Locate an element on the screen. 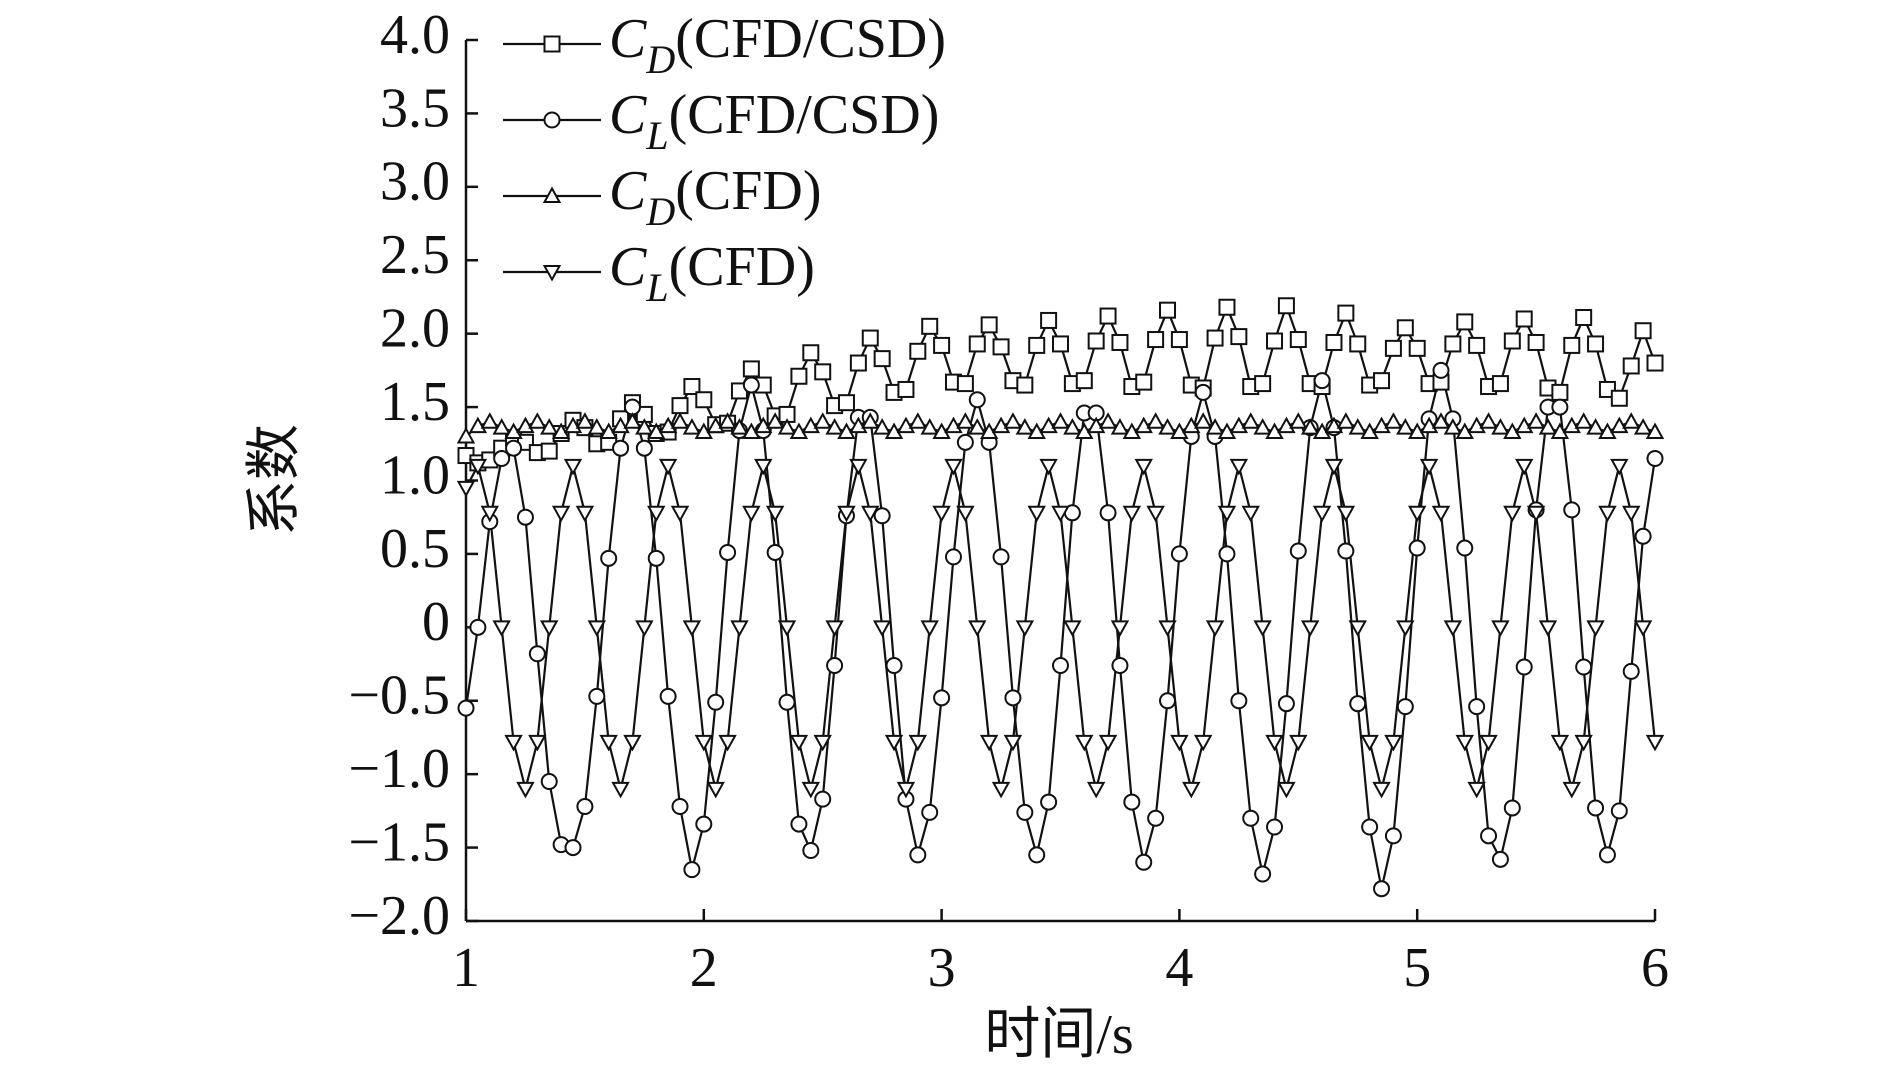 This screenshot has height=1084, width=1890. y-tick-label: 4.0 is located at coordinates (415, 35).